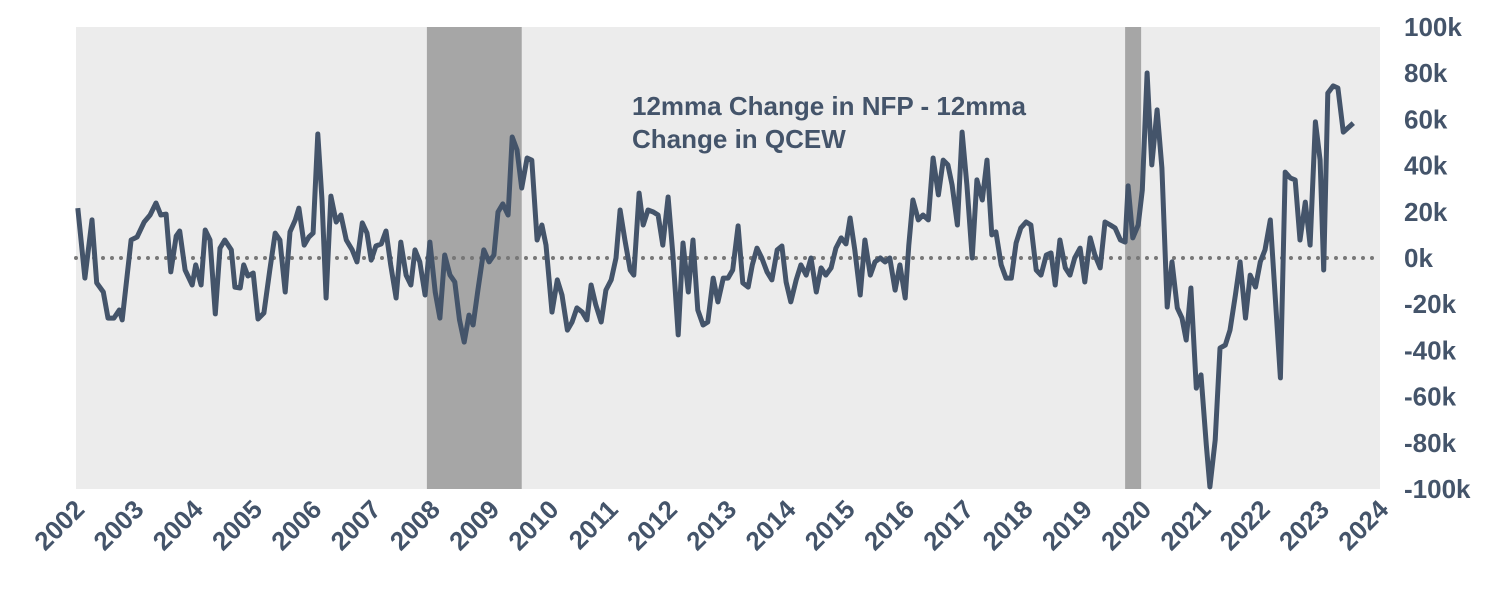 This screenshot has width=1501, height=599. I want to click on x-tick-label: 2021, so click(1185, 525).